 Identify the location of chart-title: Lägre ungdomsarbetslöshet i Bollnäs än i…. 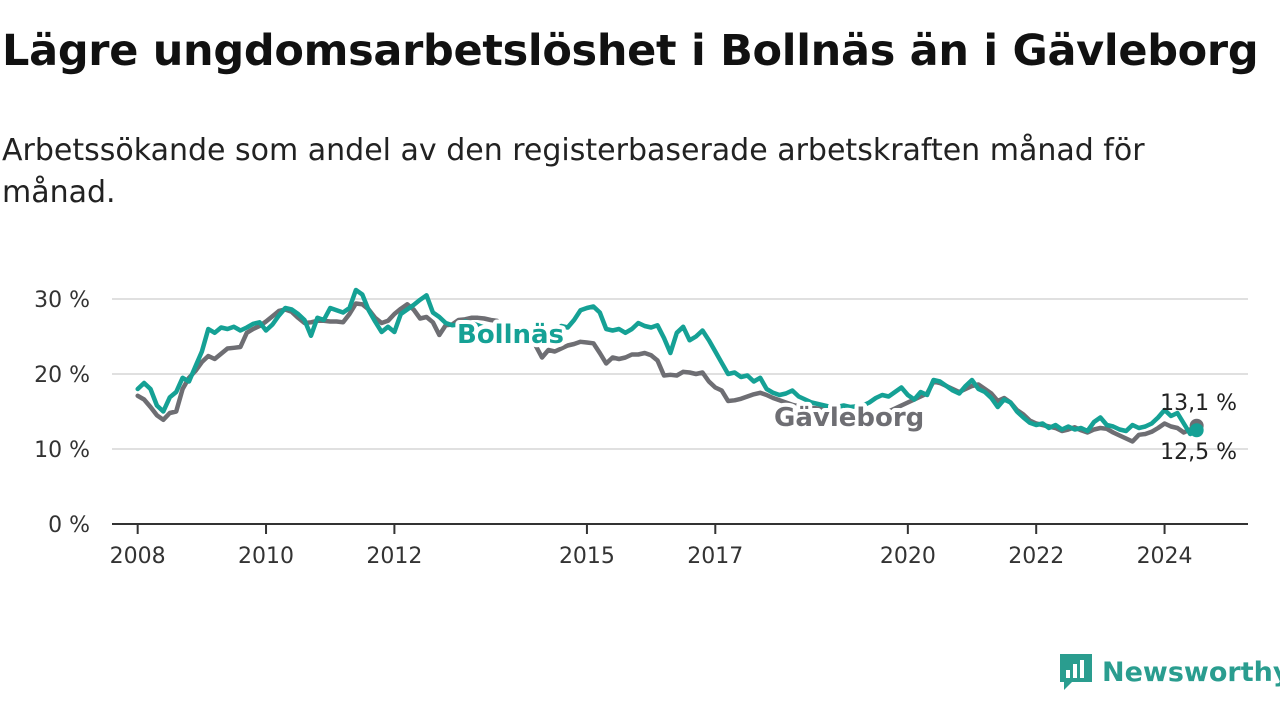
(630, 51).